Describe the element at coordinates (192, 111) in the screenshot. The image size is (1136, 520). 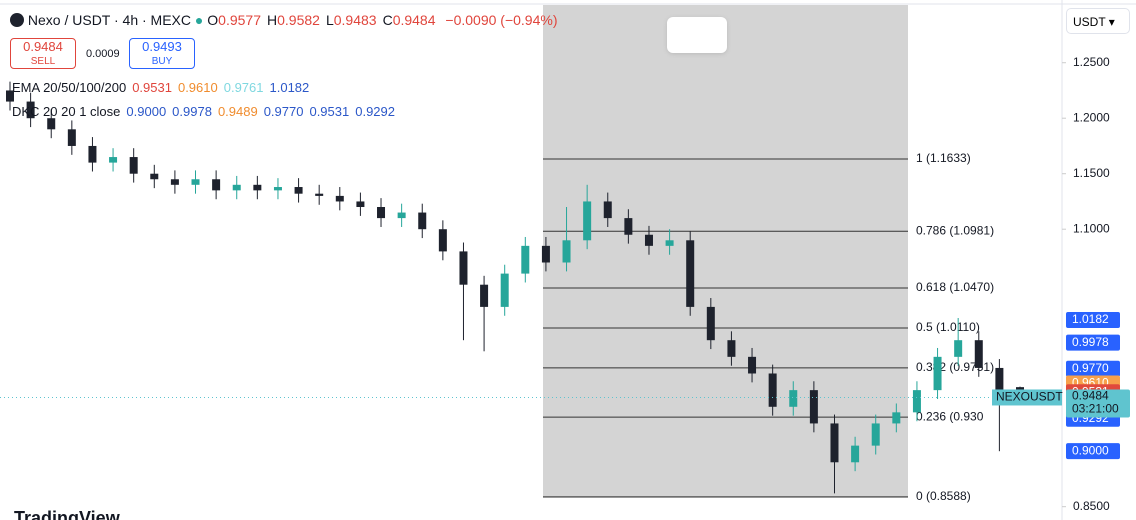
I see `indicator-value: 0.9978` at that location.